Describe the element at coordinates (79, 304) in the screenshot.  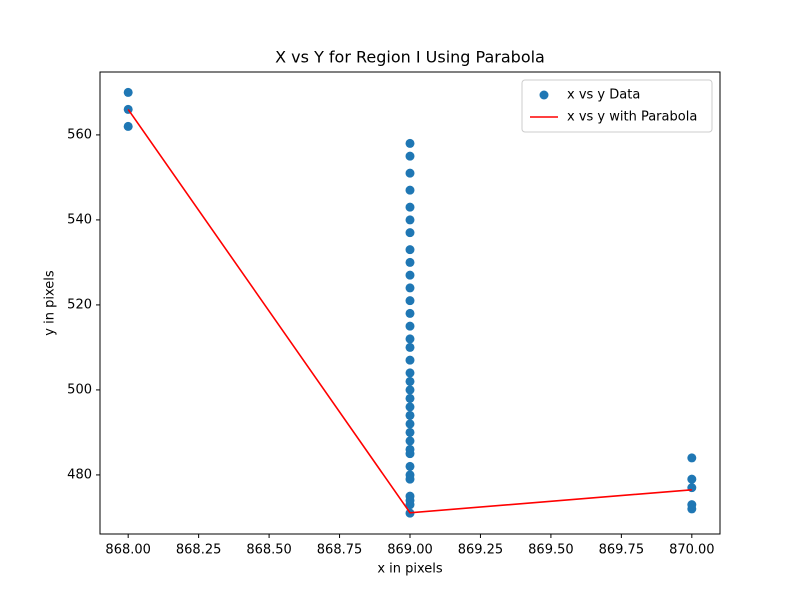
I see `y-tick-label: 520` at that location.